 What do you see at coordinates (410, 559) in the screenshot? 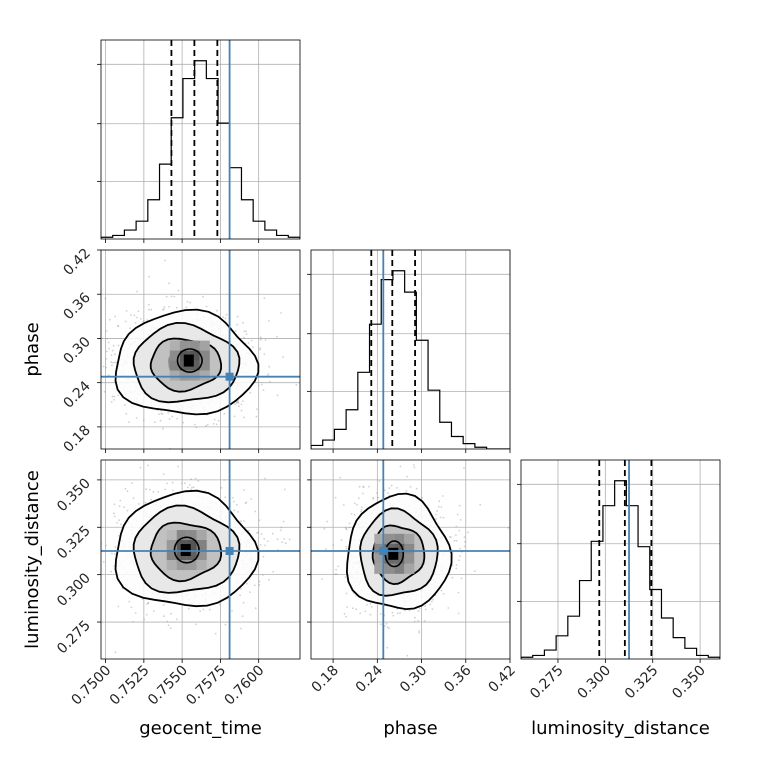
I see `panel-content` at bounding box center [410, 559].